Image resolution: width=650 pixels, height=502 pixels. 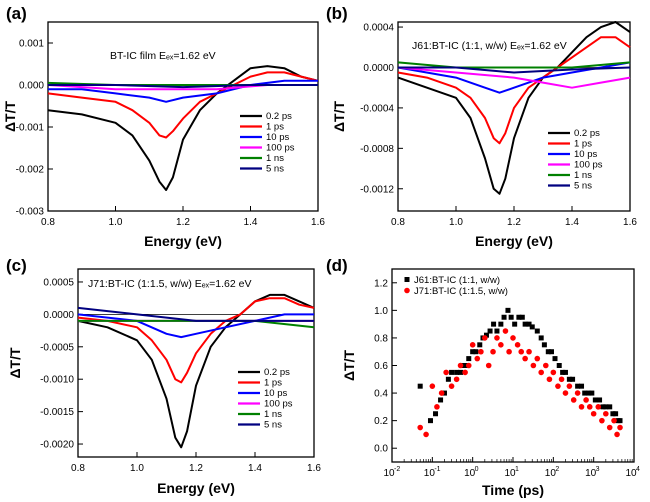 I want to click on x-axis-title-b: Energy (eV), so click(x=514, y=241).